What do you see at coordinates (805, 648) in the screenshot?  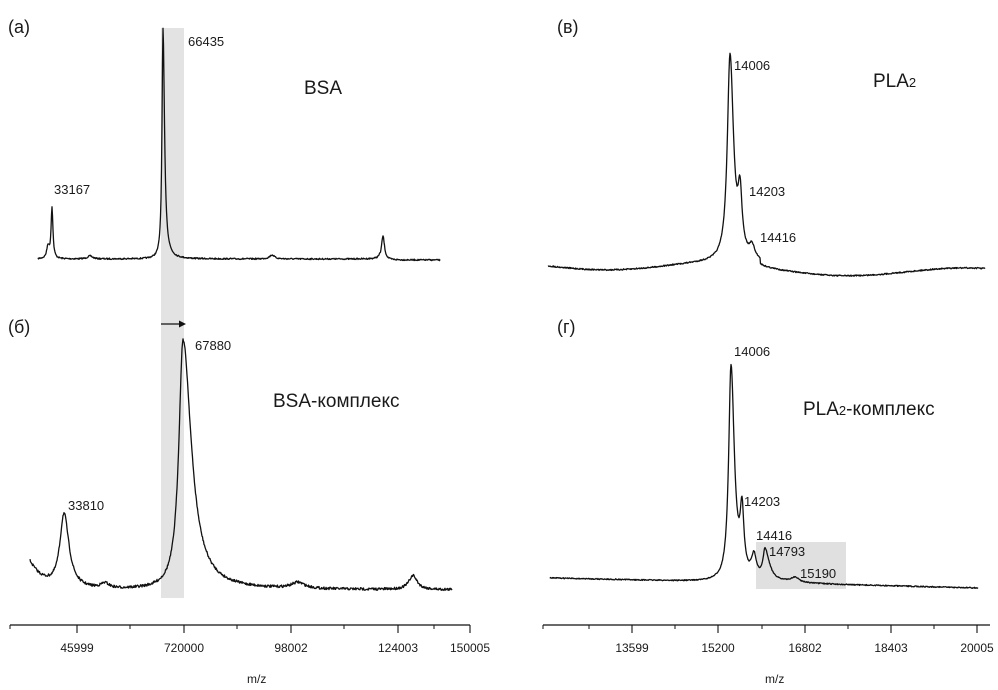 I see `tick-label: 16802` at bounding box center [805, 648].